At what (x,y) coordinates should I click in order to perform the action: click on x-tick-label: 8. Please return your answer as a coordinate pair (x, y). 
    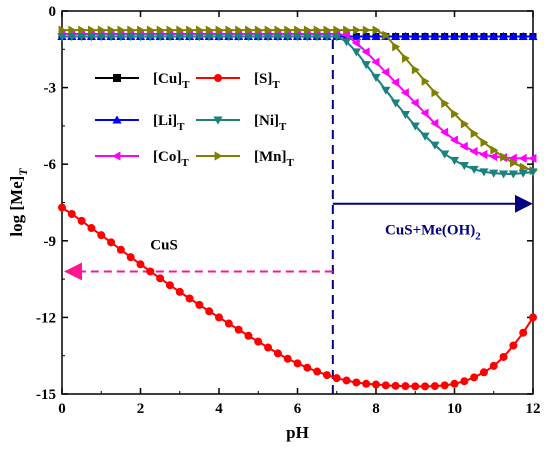
    Looking at the image, I should click on (376, 409).